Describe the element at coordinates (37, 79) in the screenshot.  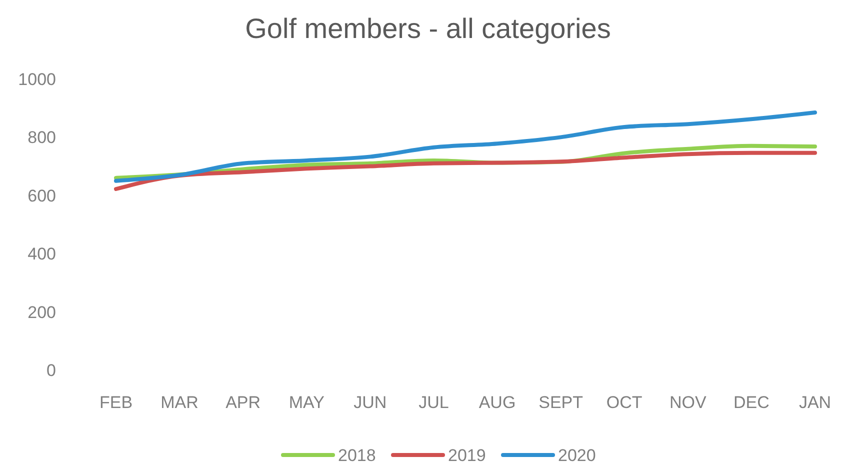
I see `y-tick-label: 1000` at that location.